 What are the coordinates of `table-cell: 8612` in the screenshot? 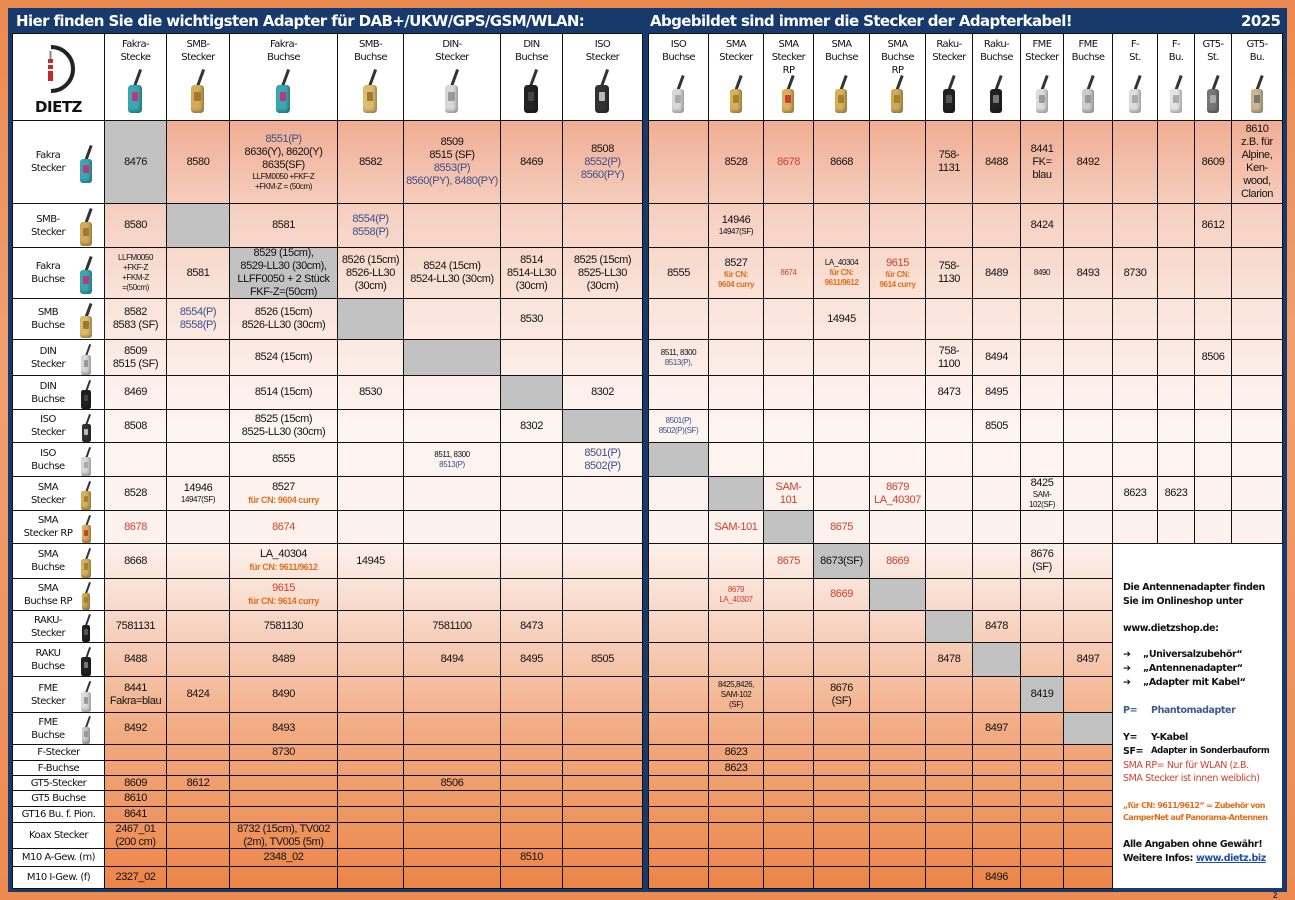 It's located at (198, 783).